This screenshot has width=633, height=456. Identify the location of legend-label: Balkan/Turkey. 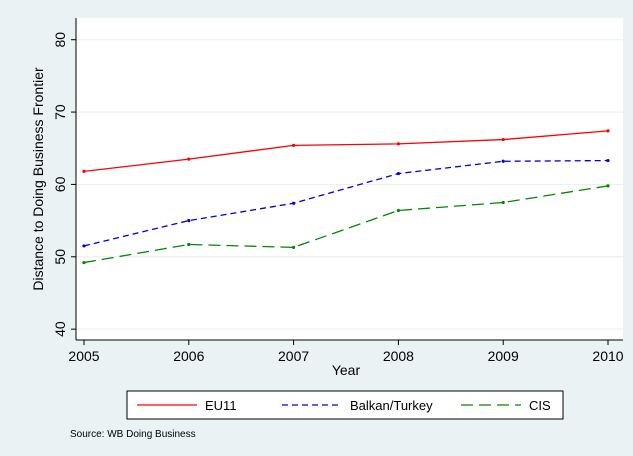
(391, 405).